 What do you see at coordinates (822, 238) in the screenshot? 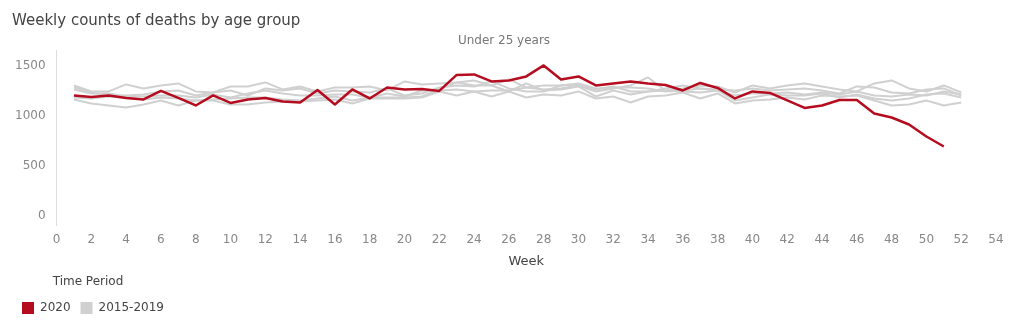
I see `x-tick-label: 44` at bounding box center [822, 238].